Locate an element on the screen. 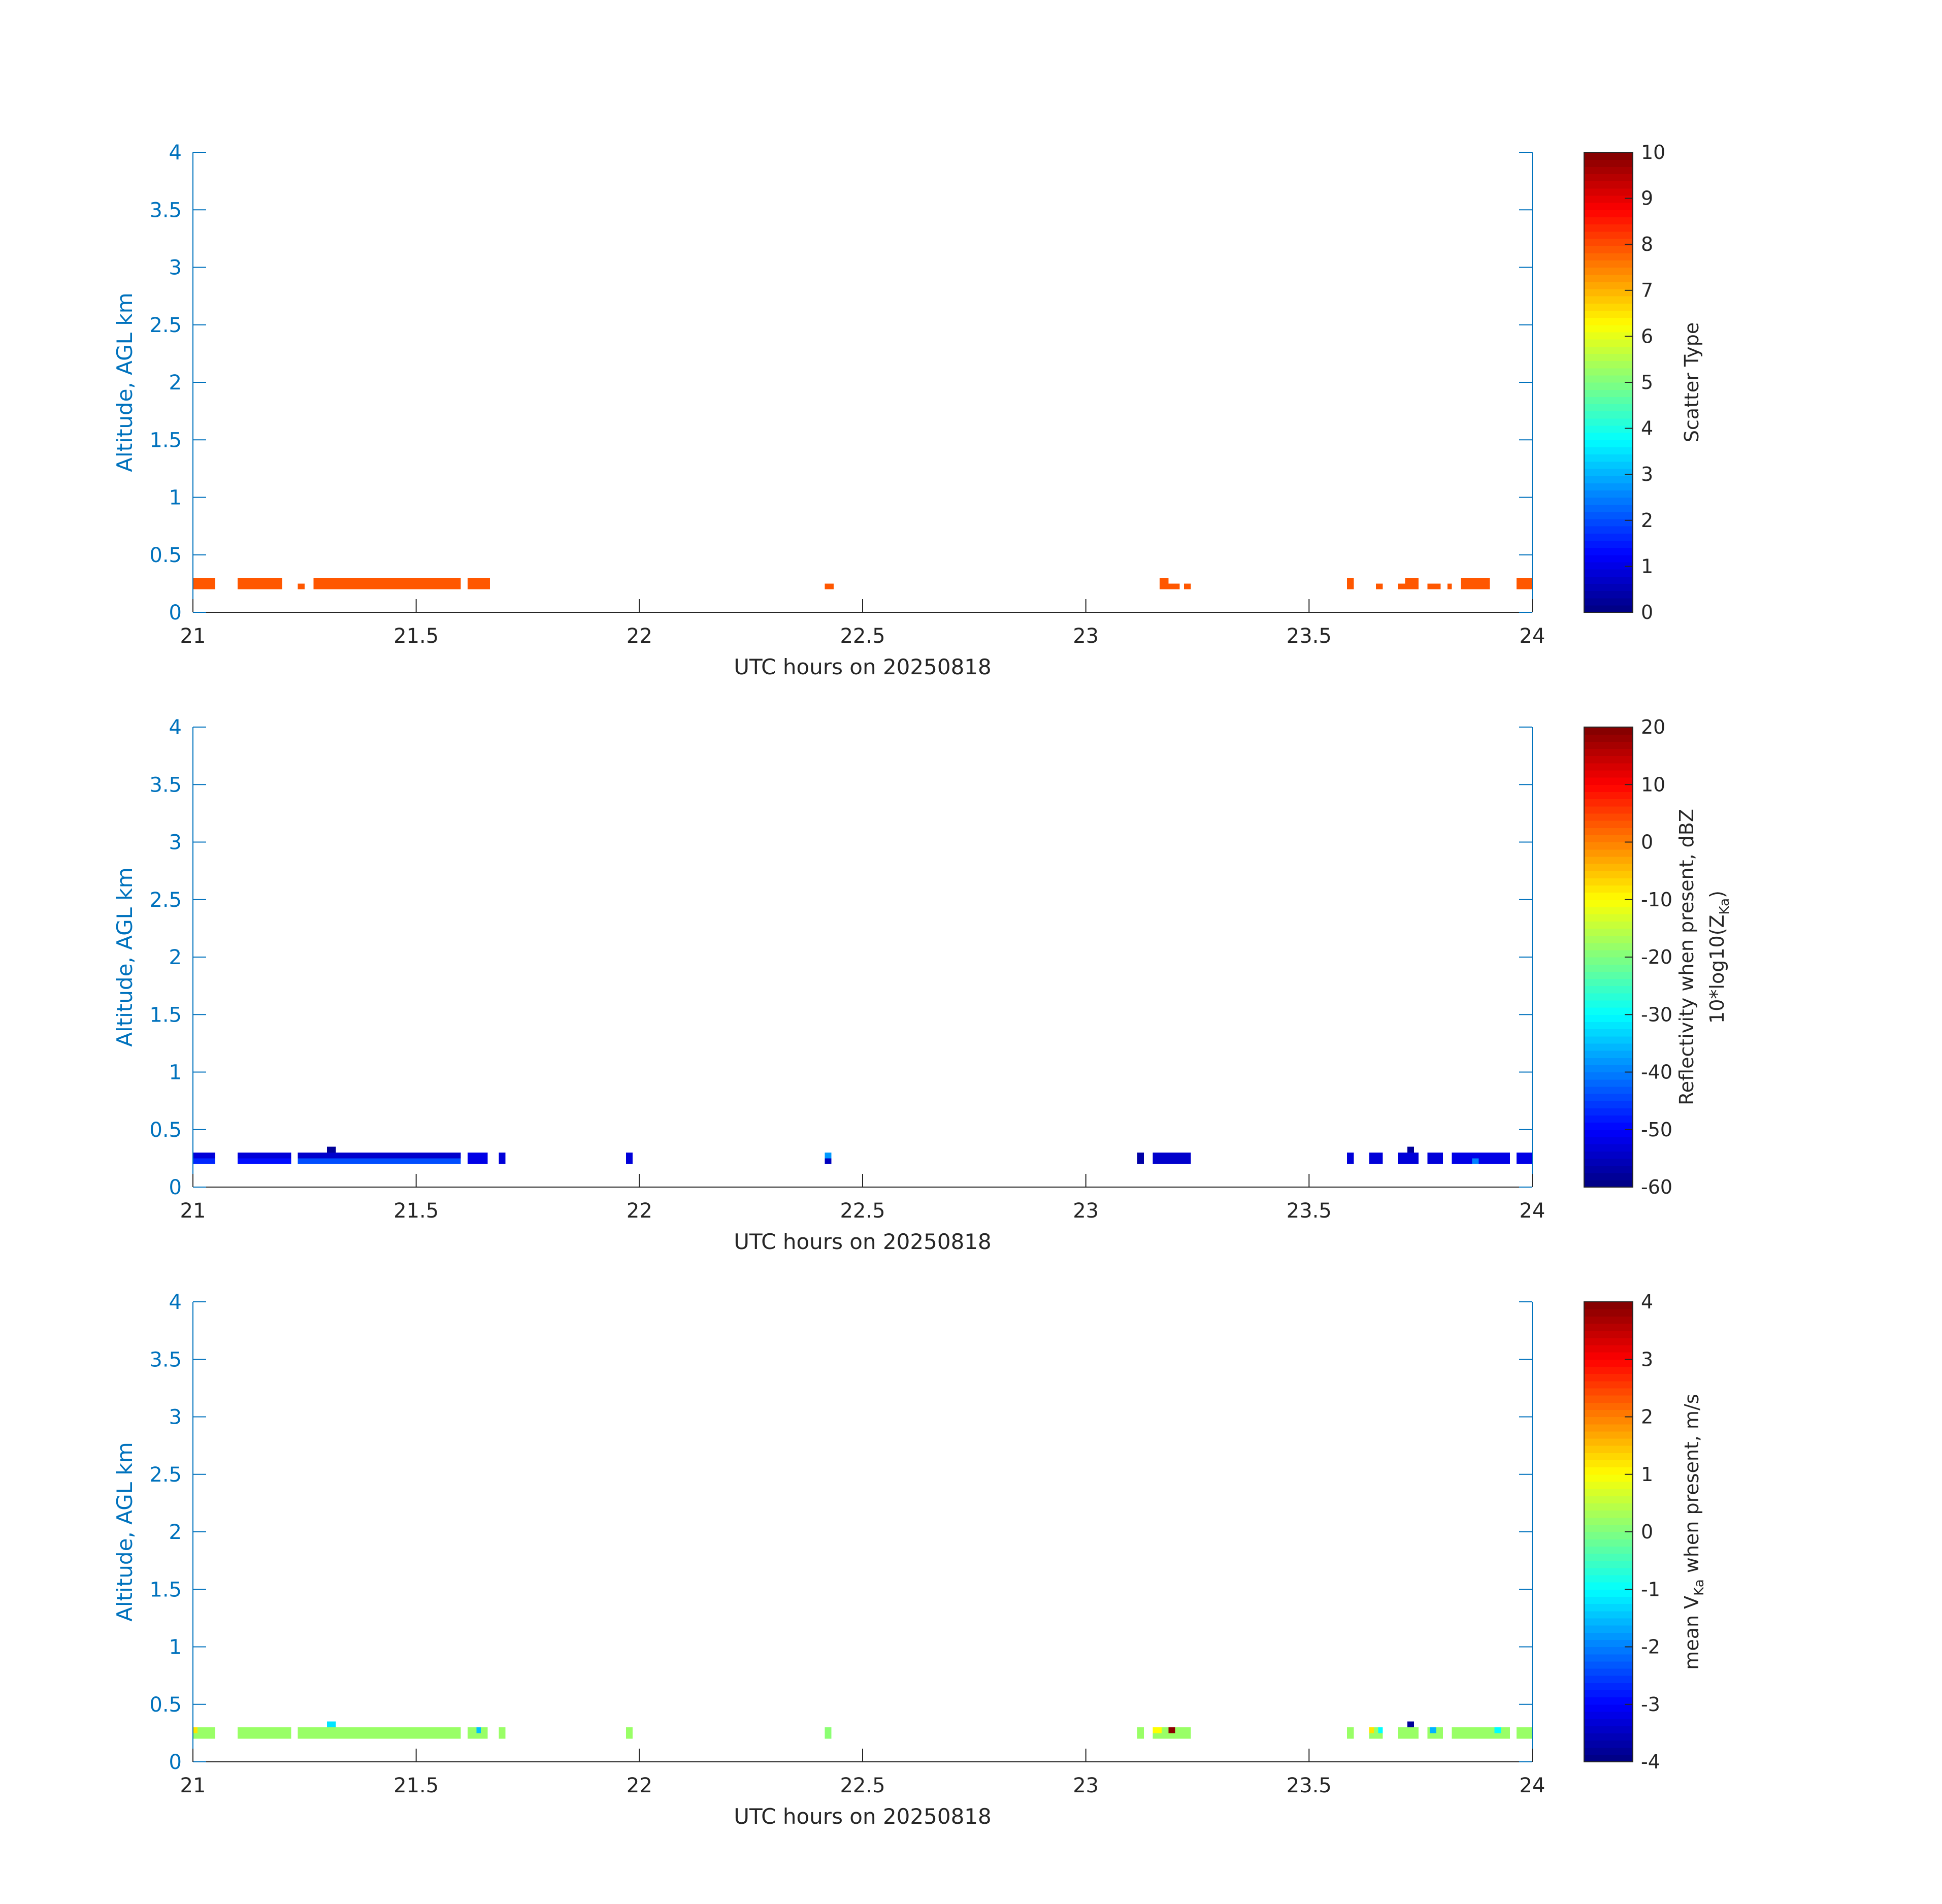 This screenshot has height=1904, width=1942. colorbar-tick-label: 1 is located at coordinates (1647, 566).